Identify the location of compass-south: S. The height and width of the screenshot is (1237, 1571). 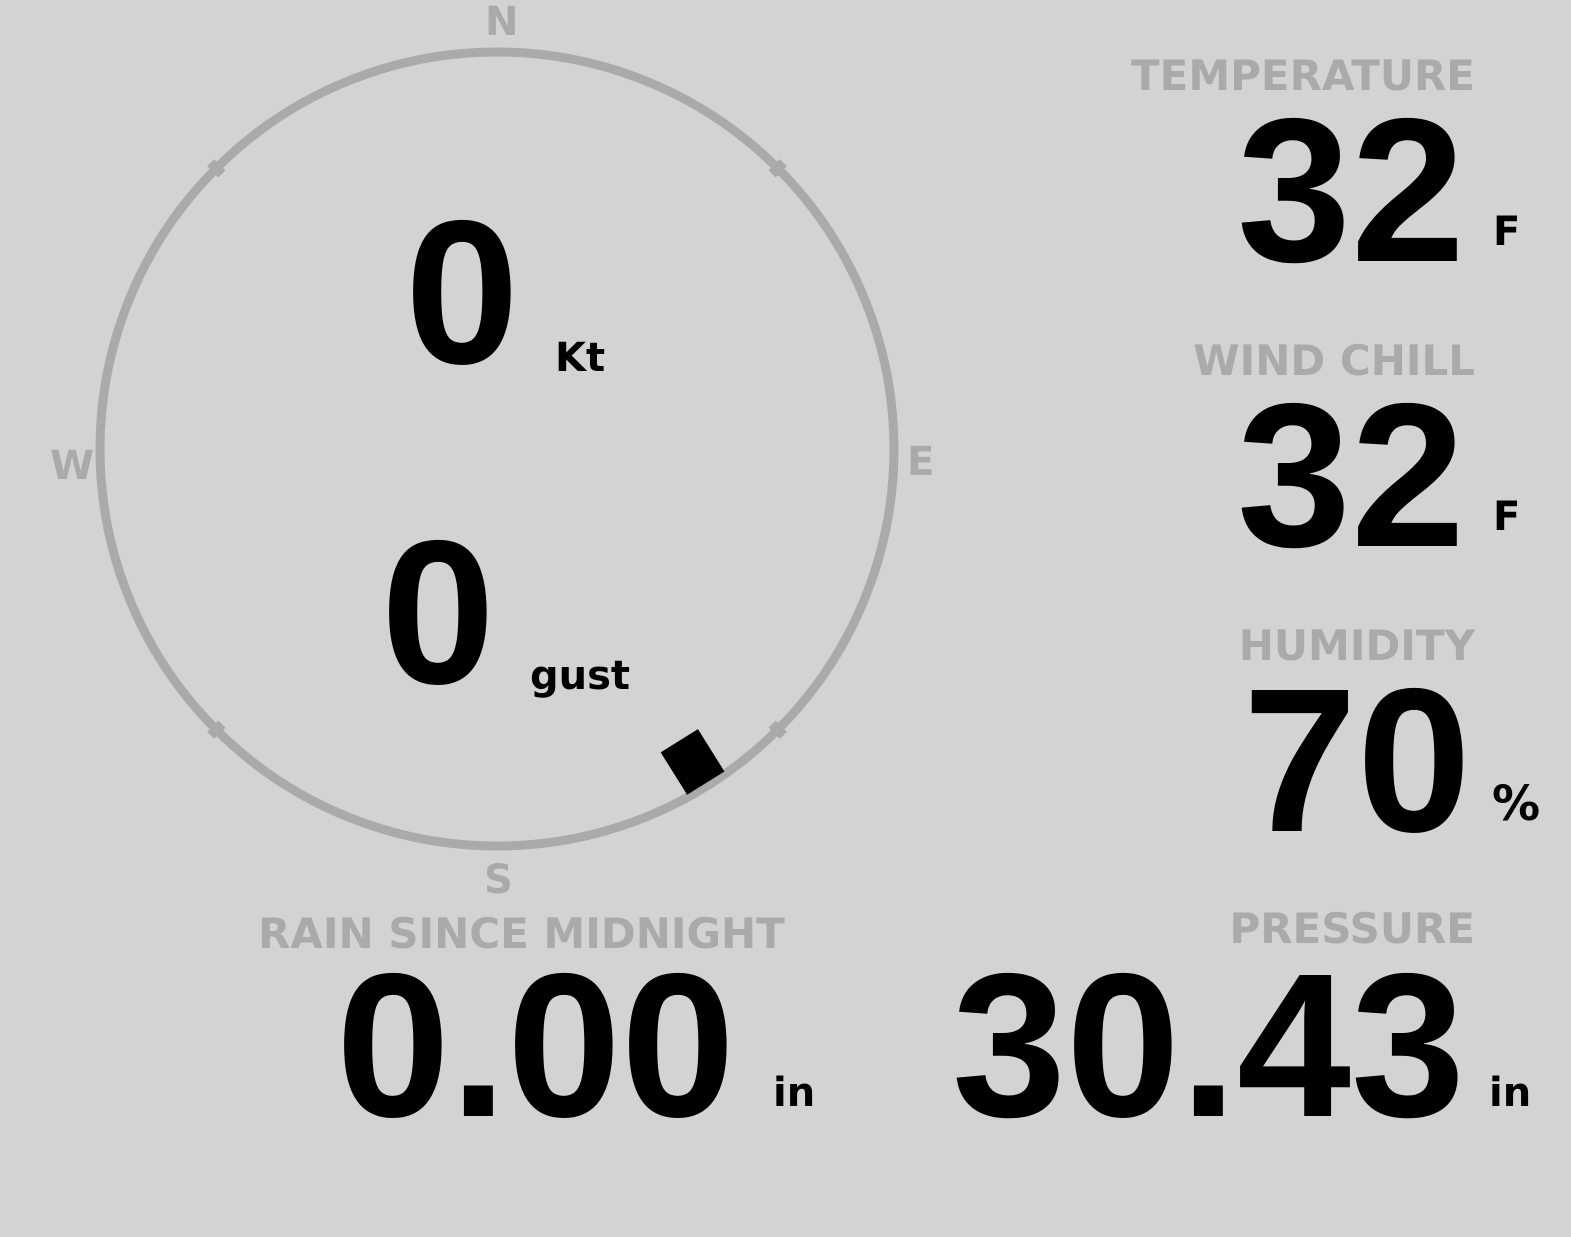
(498, 880).